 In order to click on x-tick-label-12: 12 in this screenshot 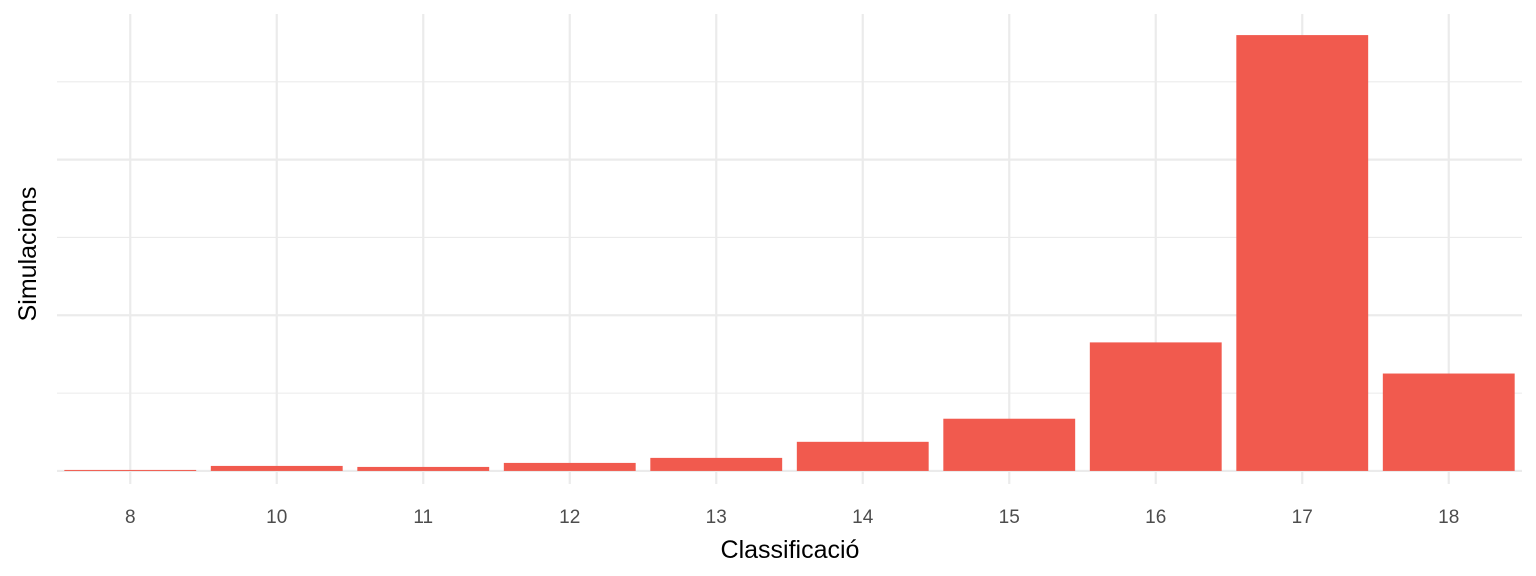, I will do `click(569, 517)`.